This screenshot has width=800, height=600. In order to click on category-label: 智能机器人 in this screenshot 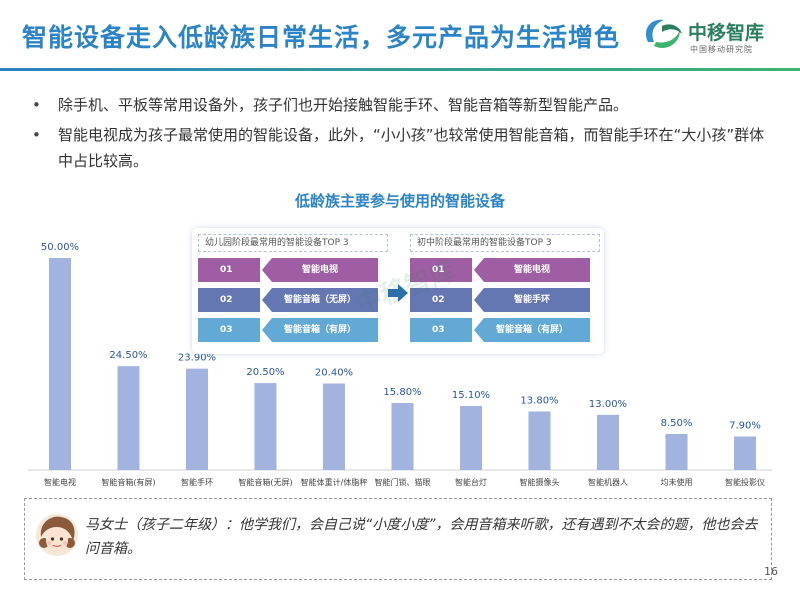, I will do `click(608, 482)`.